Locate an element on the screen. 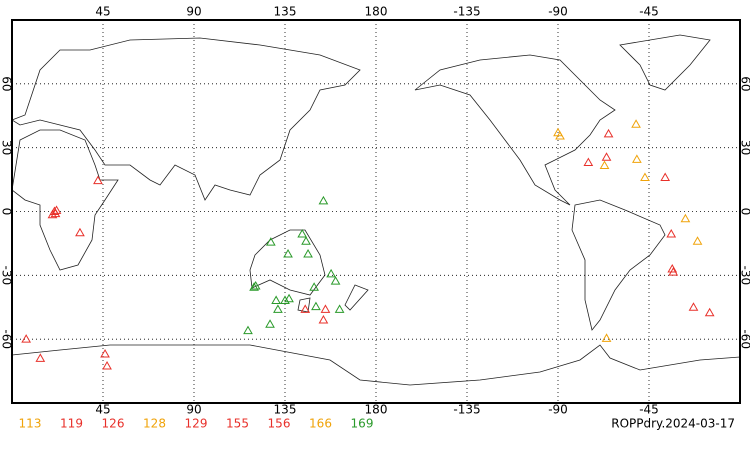  x-tick-label-top: -45 is located at coordinates (649, 12).